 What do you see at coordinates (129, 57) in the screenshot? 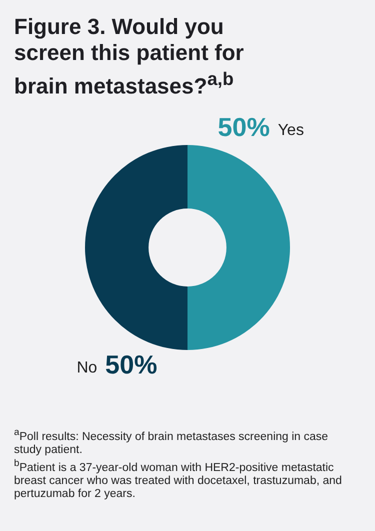
I see `chart-title: Figure 3. Would you screen this patient for brain metastases?$^{a,b}$` at bounding box center [129, 57].